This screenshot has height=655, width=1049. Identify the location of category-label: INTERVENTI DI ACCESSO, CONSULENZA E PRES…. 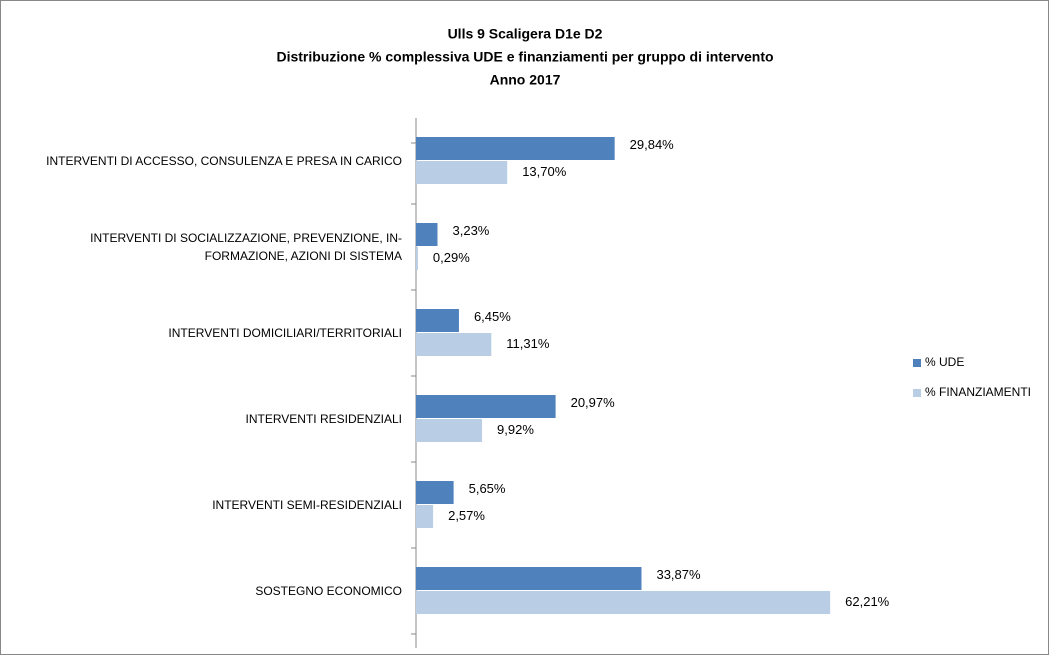
(224, 161).